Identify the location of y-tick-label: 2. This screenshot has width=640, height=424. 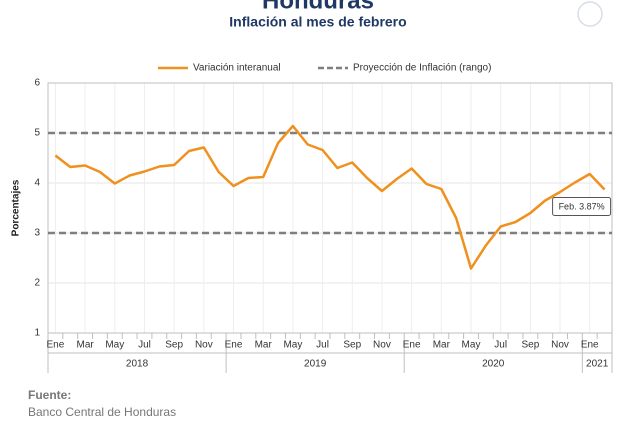
(37, 283).